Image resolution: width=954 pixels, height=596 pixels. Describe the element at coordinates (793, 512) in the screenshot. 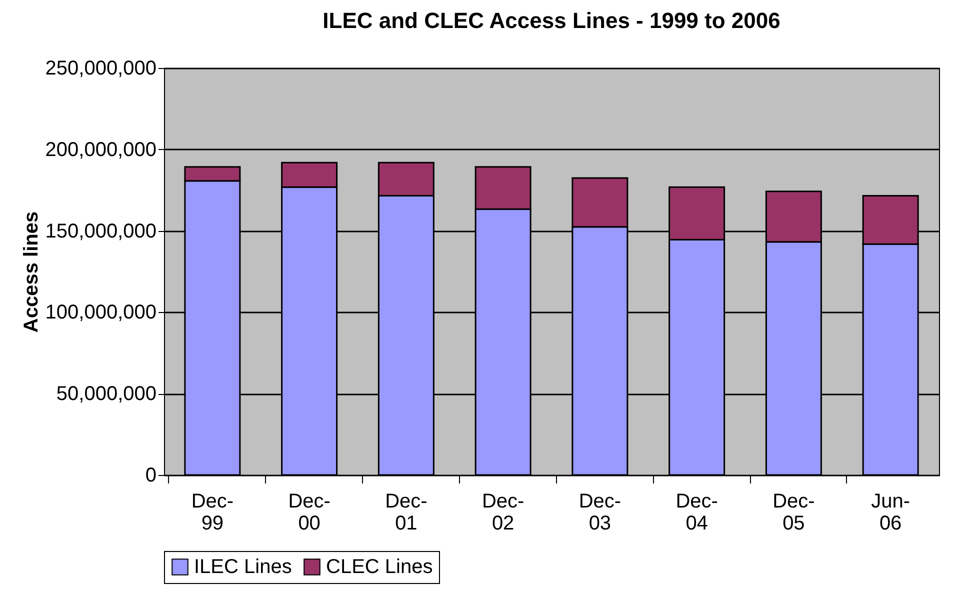

I see `x-tick-label: Dec-05` at that location.